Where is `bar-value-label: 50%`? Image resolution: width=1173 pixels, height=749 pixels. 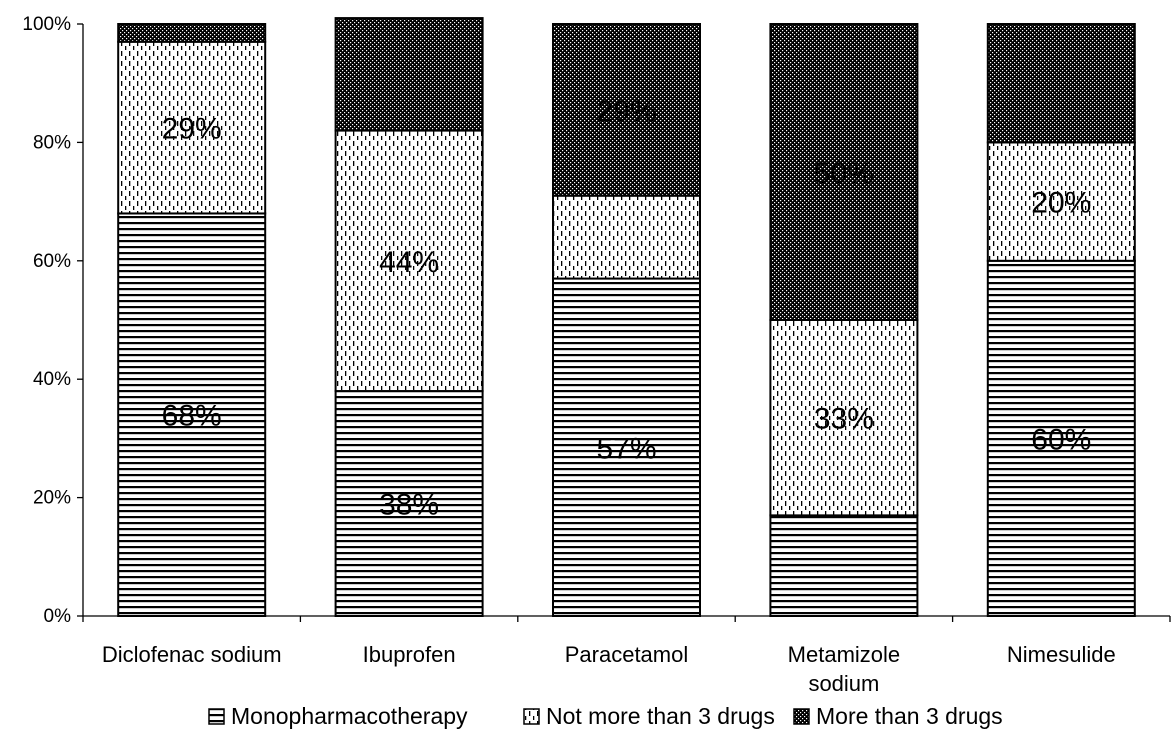 bar-value-label: 50% is located at coordinates (844, 173).